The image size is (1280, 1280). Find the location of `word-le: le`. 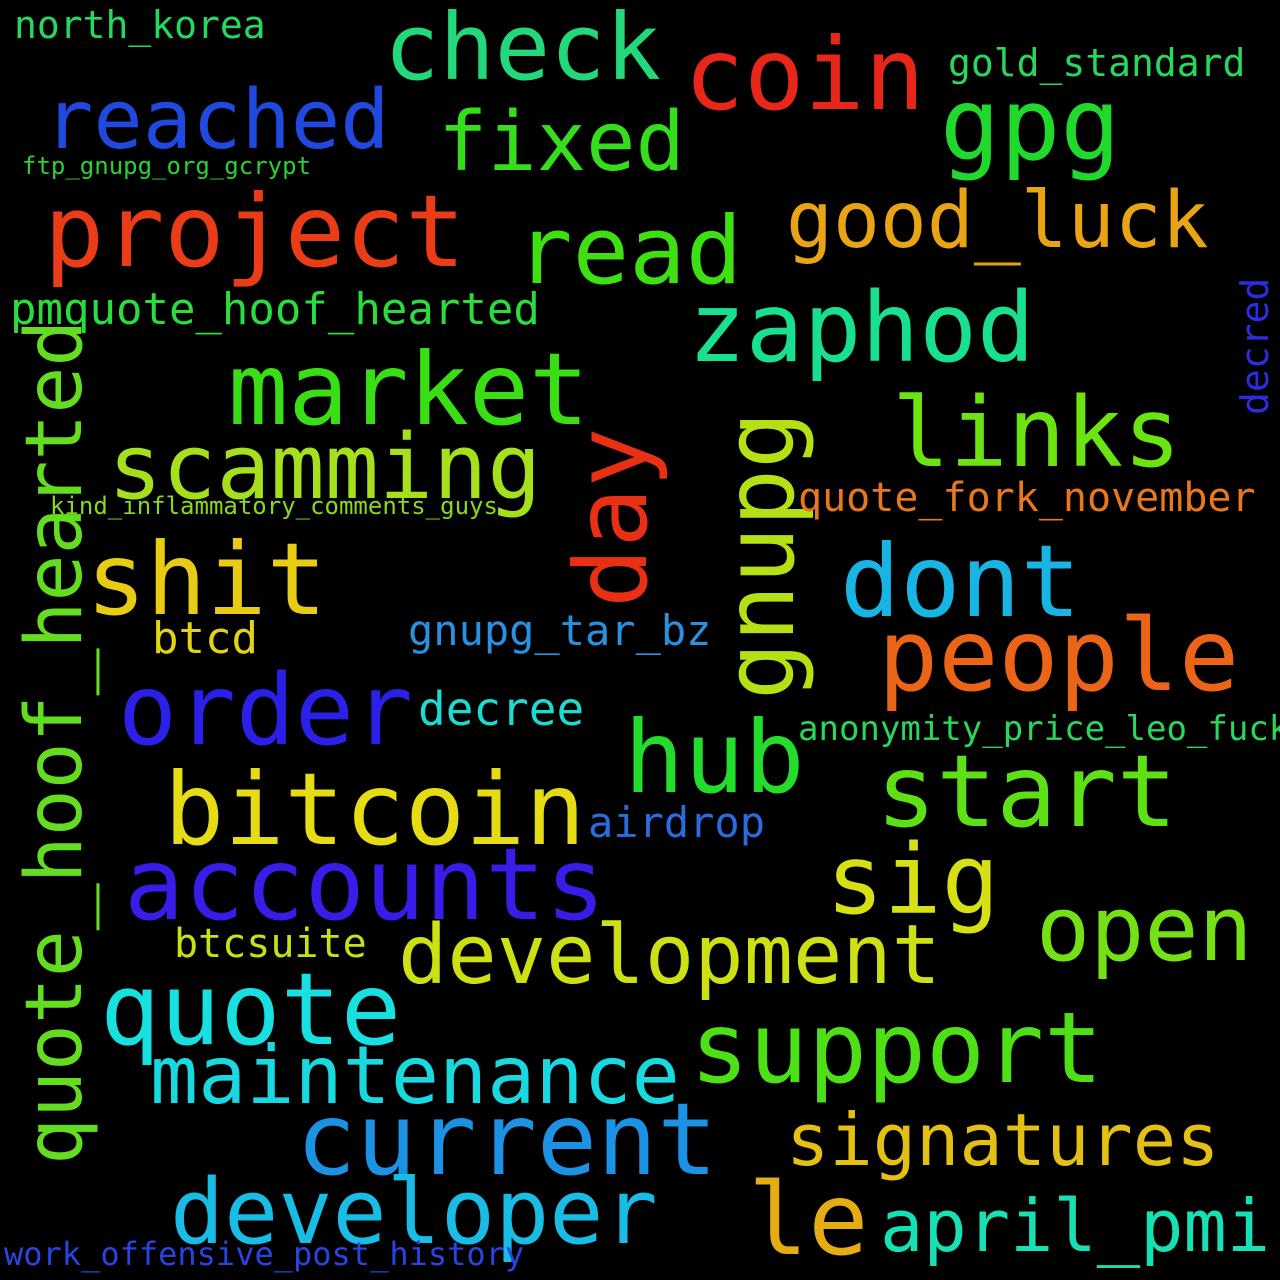

word-le: le is located at coordinates (808, 1219).